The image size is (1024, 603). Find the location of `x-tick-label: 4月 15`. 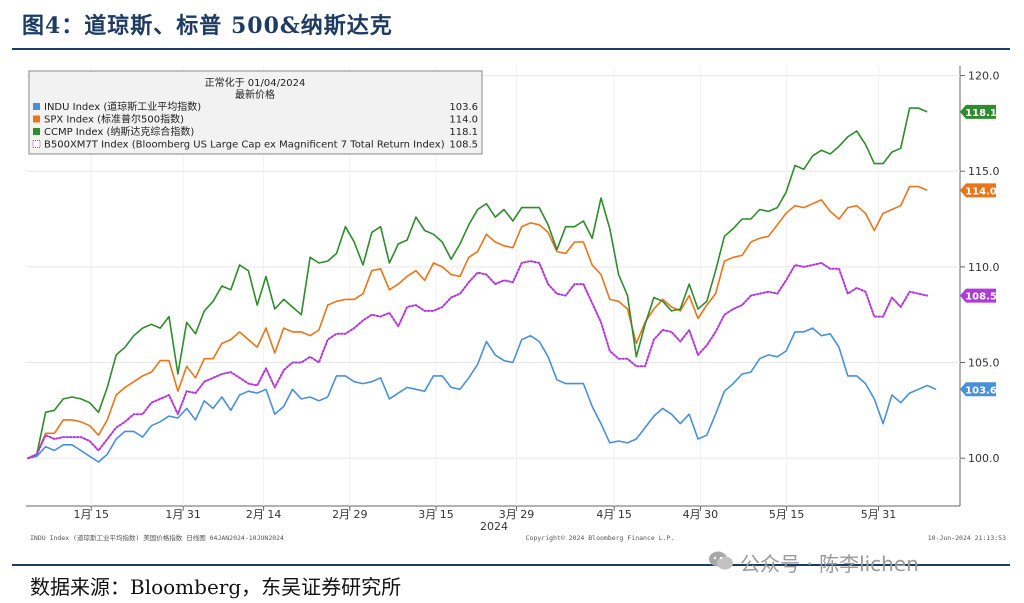

x-tick-label: 4月 15 is located at coordinates (614, 514).